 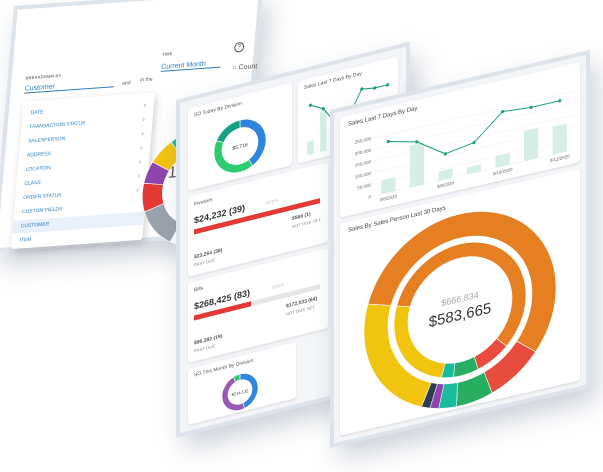 I want to click on y-tick-label: 250,000, so click(x=363, y=140).